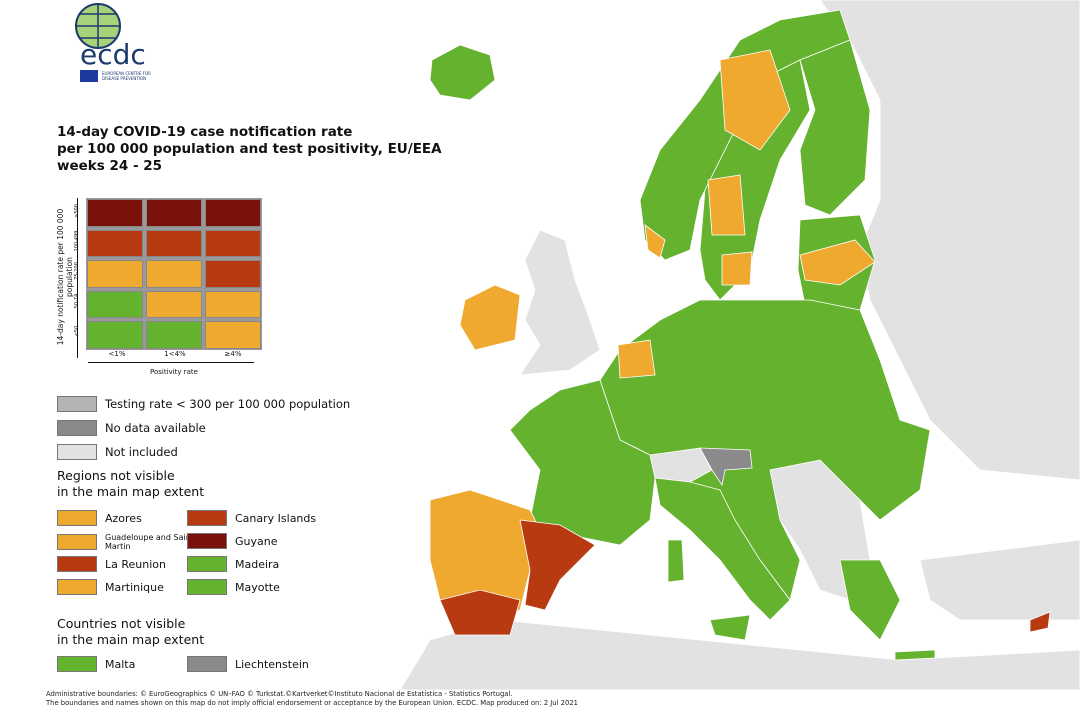 This screenshot has height=720, width=1080. I want to click on row-label: <50, so click(77, 331).